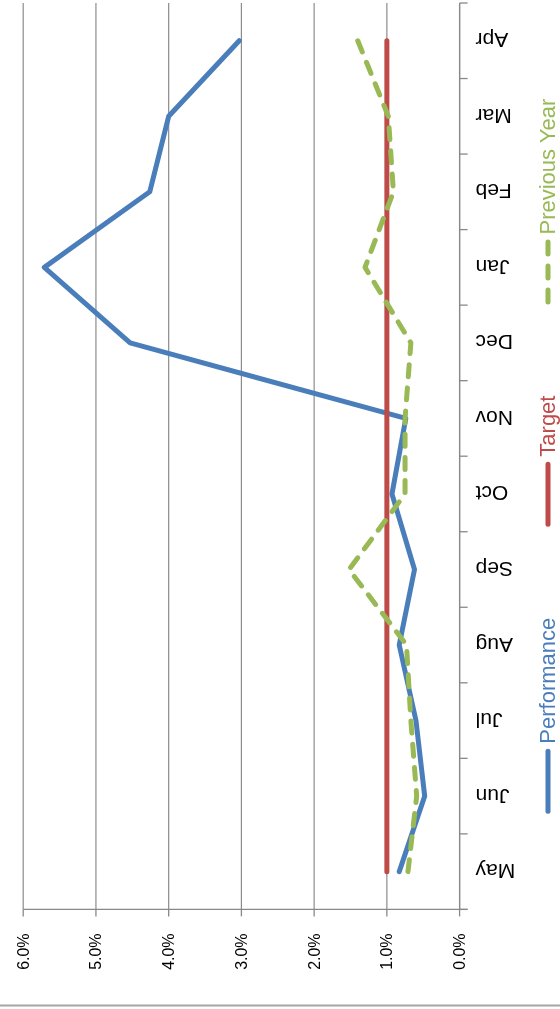  I want to click on text: Previous Year, so click(547, 166).